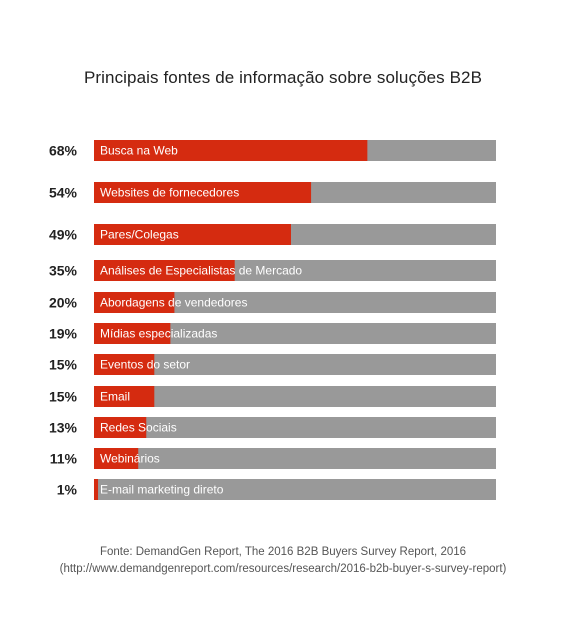 This screenshot has height=634, width=566. Describe the element at coordinates (139, 235) in the screenshot. I see `bar-label: Pares/Colegas` at that location.